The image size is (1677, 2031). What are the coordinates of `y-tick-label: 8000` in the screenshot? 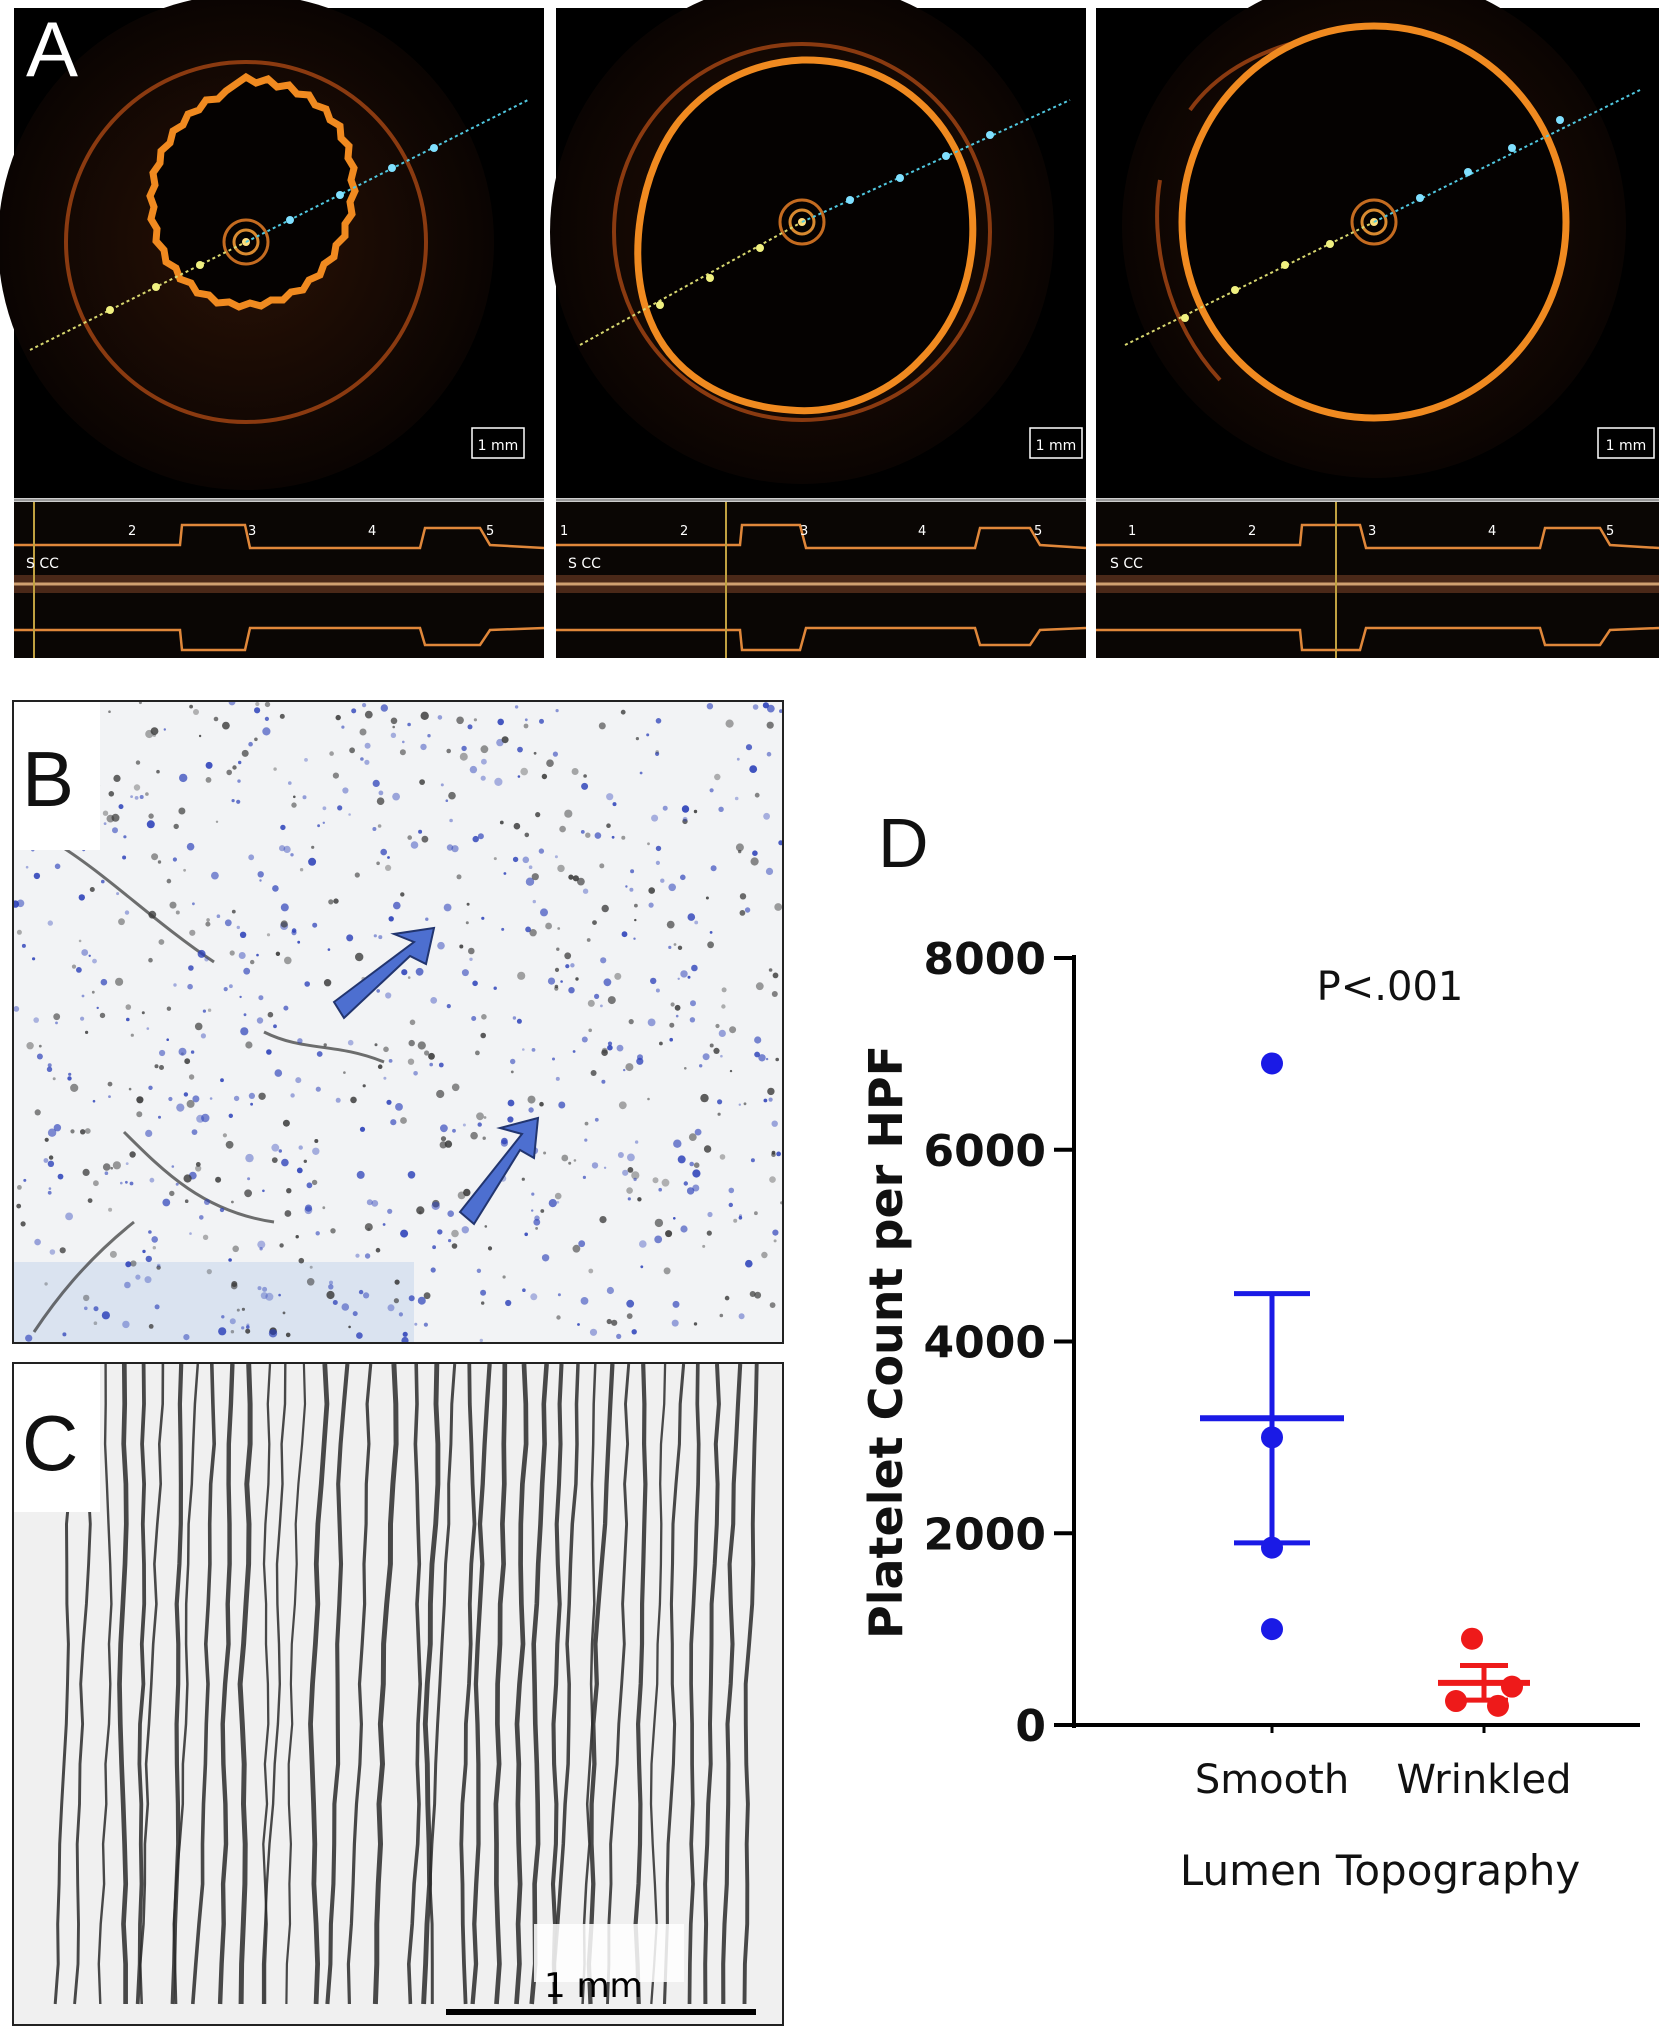 It's located at (985, 959).